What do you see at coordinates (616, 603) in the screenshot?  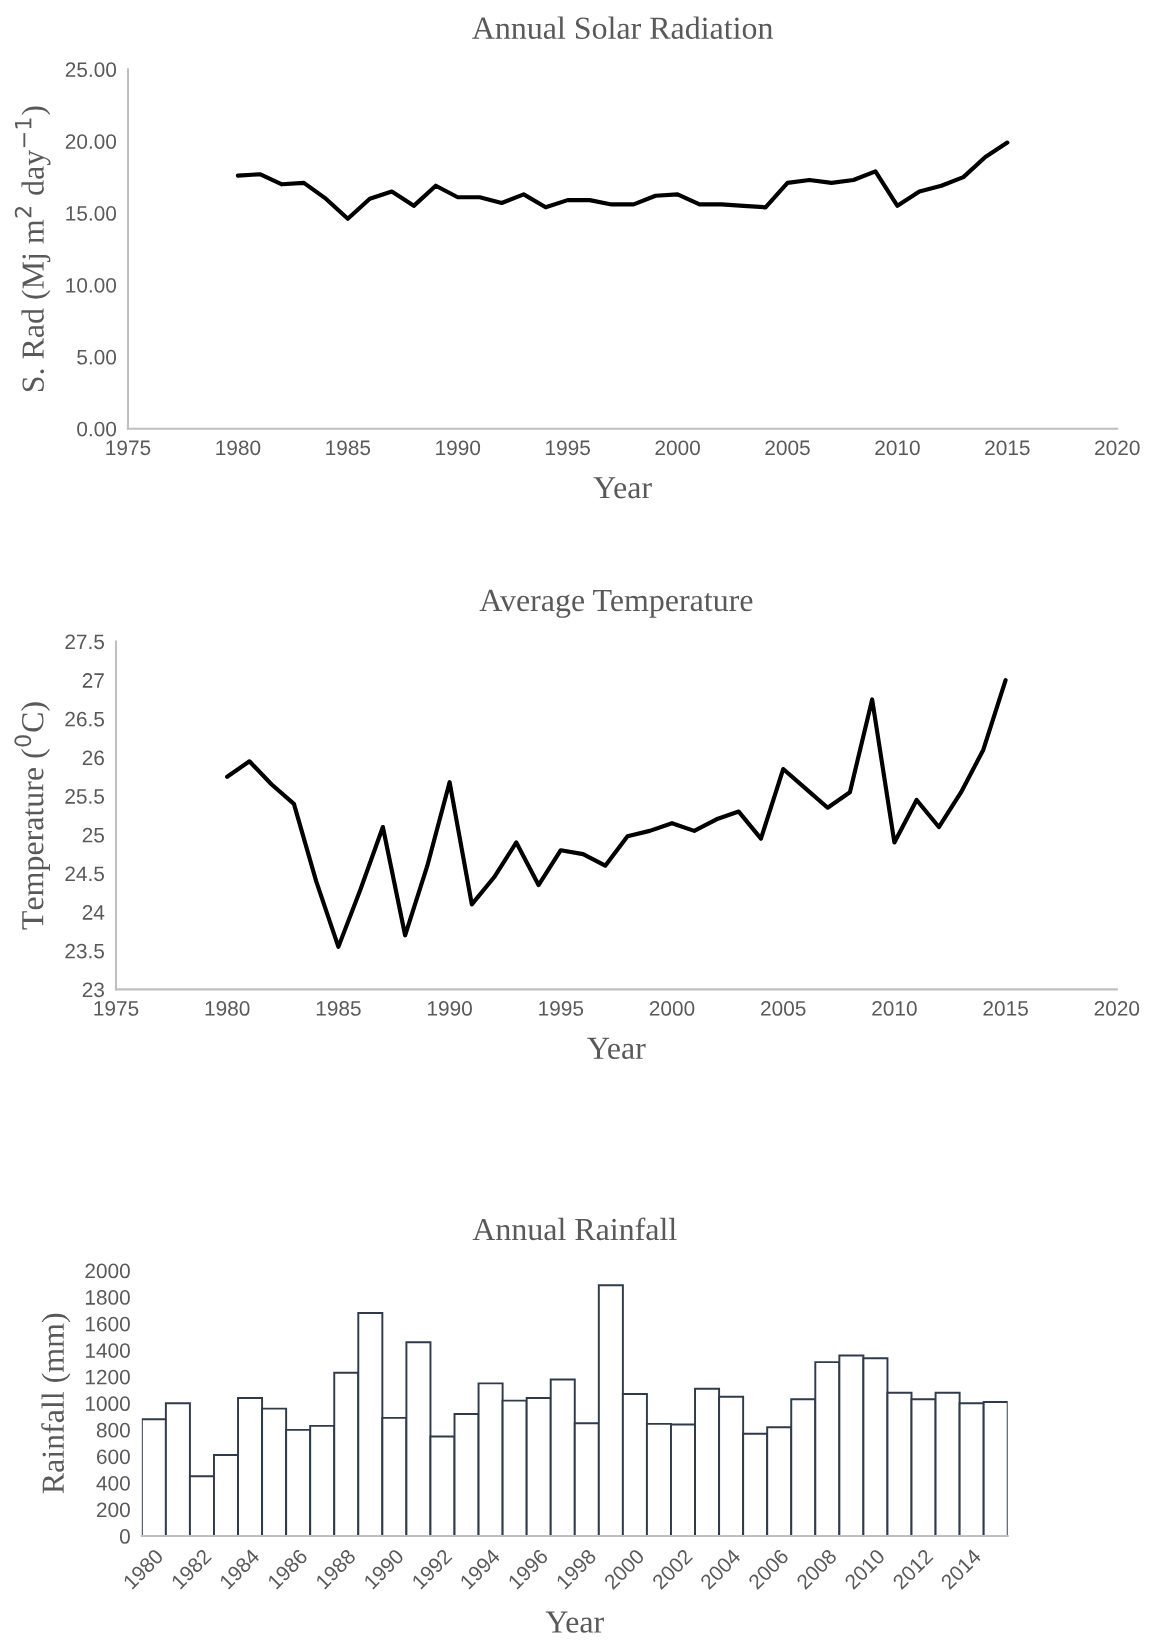 I see `chart-title: Average Temperature` at bounding box center [616, 603].